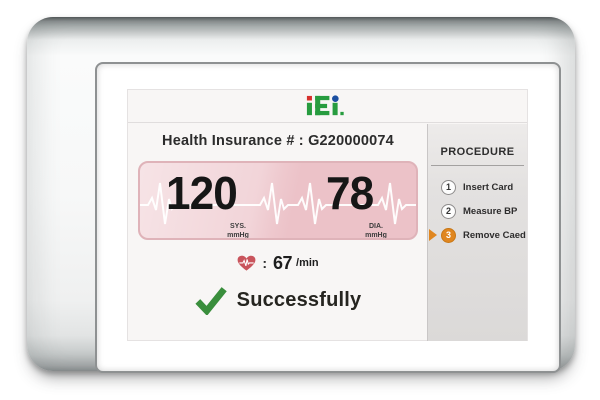 Image resolution: width=600 pixels, height=400 pixels. I want to click on diastolic-unit-label: DIA. mmHg, so click(376, 231).